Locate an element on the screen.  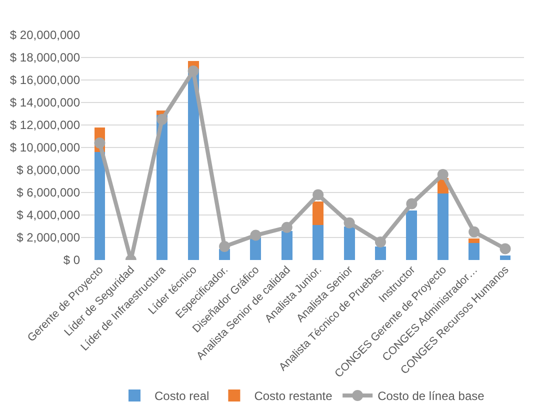
legend-label: Costo real is located at coordinates (182, 396).